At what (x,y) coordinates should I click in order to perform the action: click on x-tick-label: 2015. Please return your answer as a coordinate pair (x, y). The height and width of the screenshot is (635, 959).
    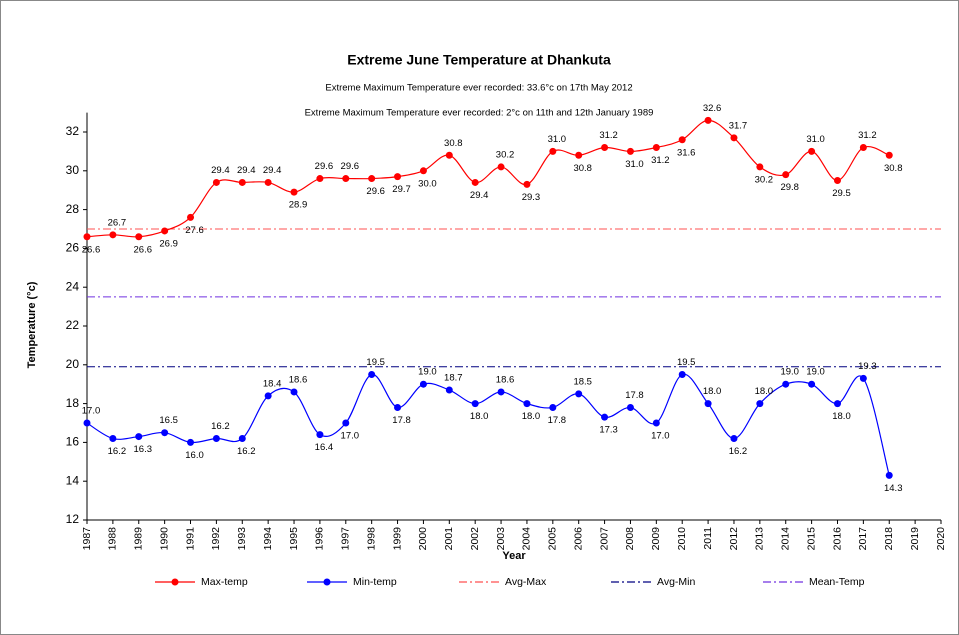
    Looking at the image, I should click on (811, 539).